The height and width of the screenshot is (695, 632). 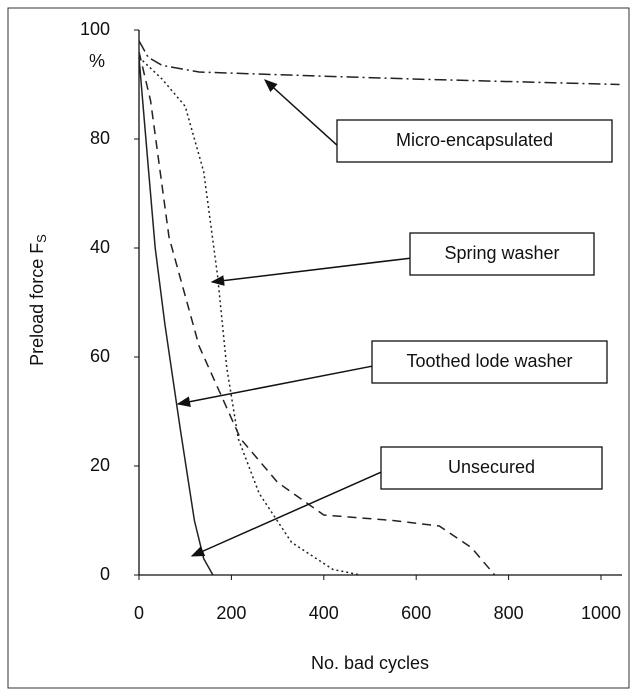 I want to click on y-tick-label: 80, so click(x=100, y=138).